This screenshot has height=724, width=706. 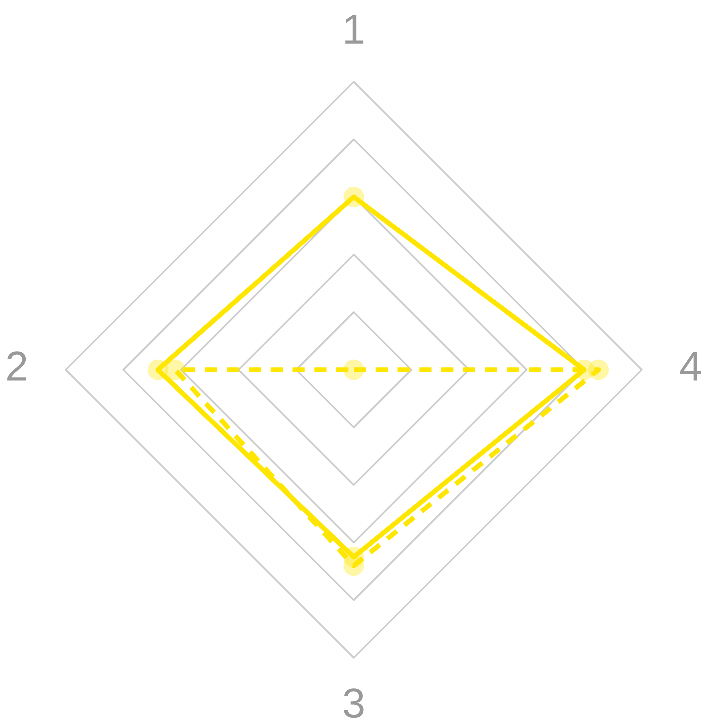 I want to click on spoke-label: 1, so click(x=355, y=29).